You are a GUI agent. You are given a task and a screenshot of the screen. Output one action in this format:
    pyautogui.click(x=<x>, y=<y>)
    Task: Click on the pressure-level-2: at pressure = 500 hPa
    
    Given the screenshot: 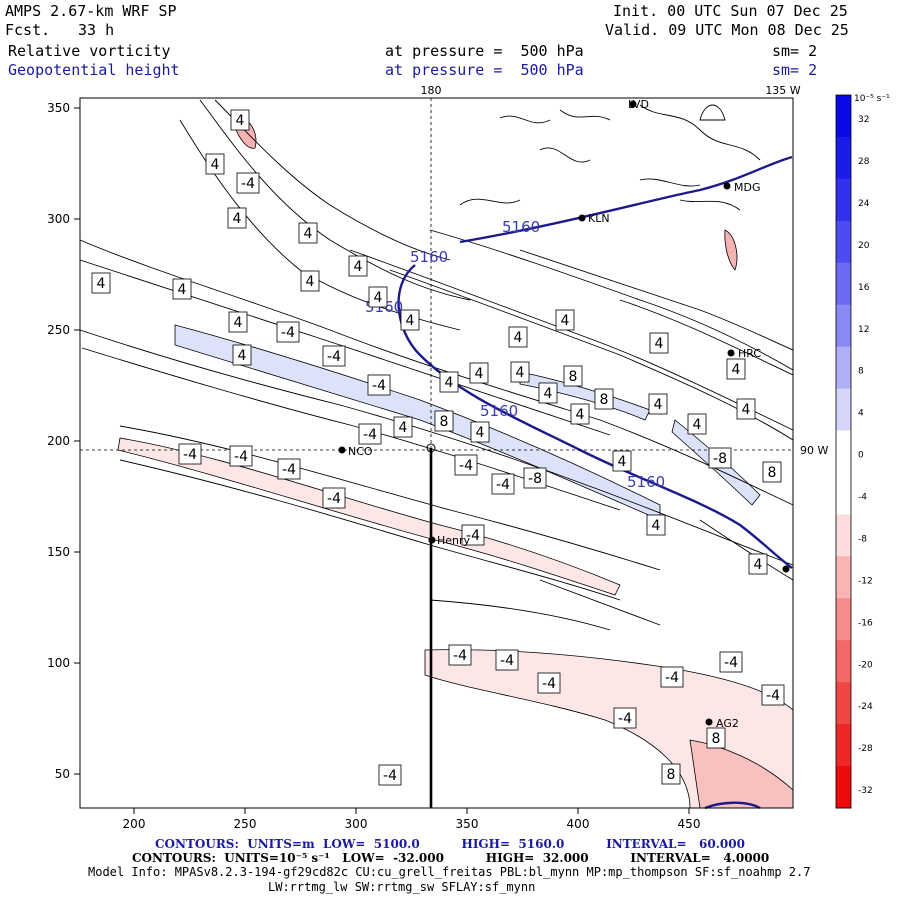 What is the action you would take?
    pyautogui.click(x=484, y=70)
    